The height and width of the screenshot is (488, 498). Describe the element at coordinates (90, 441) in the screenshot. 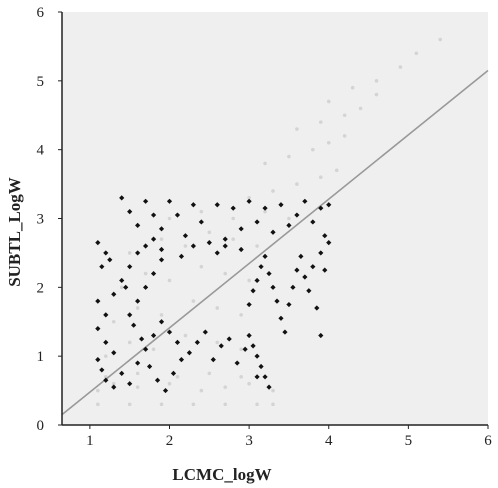

I see `x-tick-label: 1` at that location.